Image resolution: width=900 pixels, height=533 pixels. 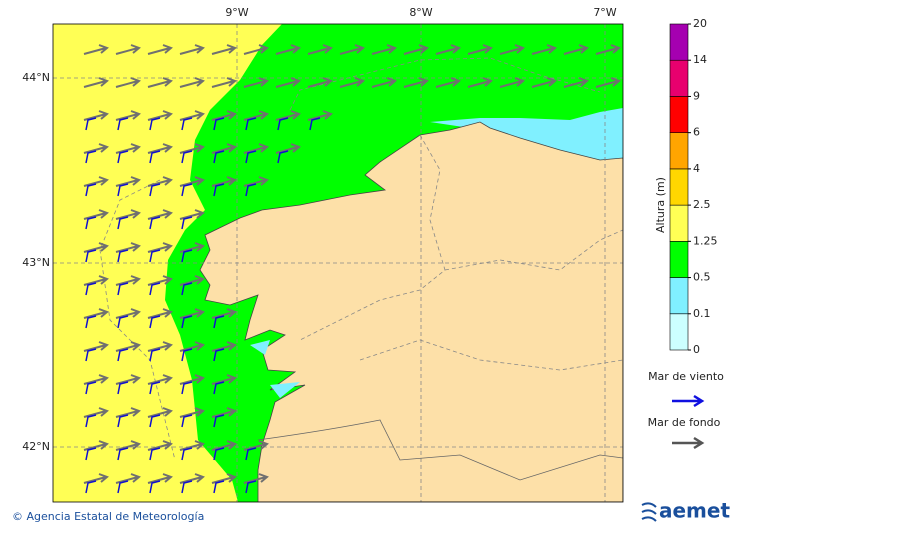 What do you see at coordinates (696, 132) in the screenshot?
I see `colorbar-label: 6` at bounding box center [696, 132].